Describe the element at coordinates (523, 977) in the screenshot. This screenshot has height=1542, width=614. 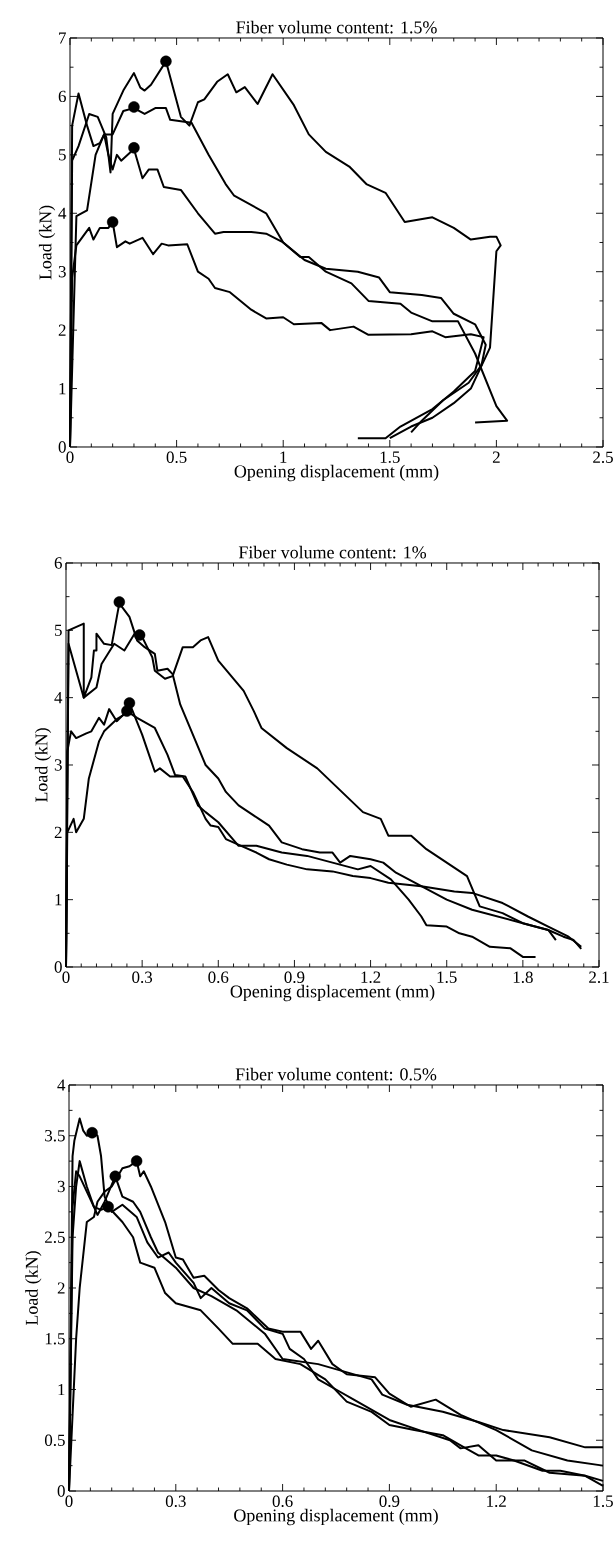
I see `x-tick-label: 1.8` at that location.